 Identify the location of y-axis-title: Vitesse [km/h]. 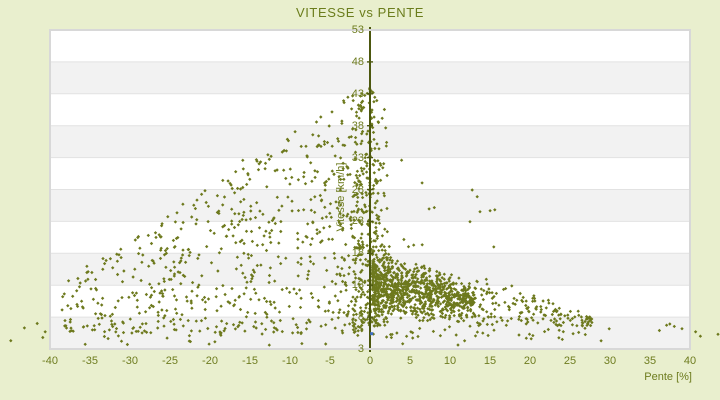
(341, 197).